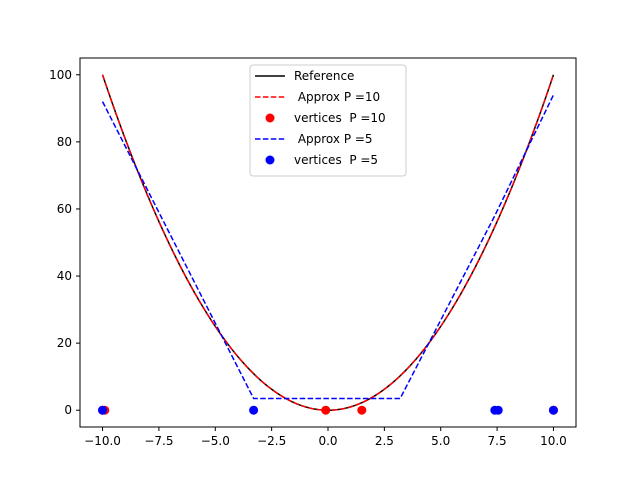  What do you see at coordinates (158, 441) in the screenshot?
I see `x-tick-label: −7.5` at bounding box center [158, 441].